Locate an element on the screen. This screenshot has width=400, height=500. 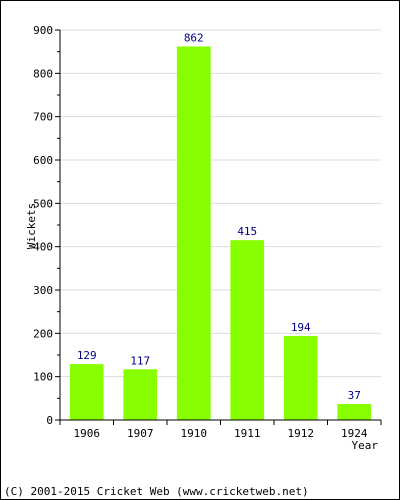
y-tick-label: 300 is located at coordinates (43, 290).